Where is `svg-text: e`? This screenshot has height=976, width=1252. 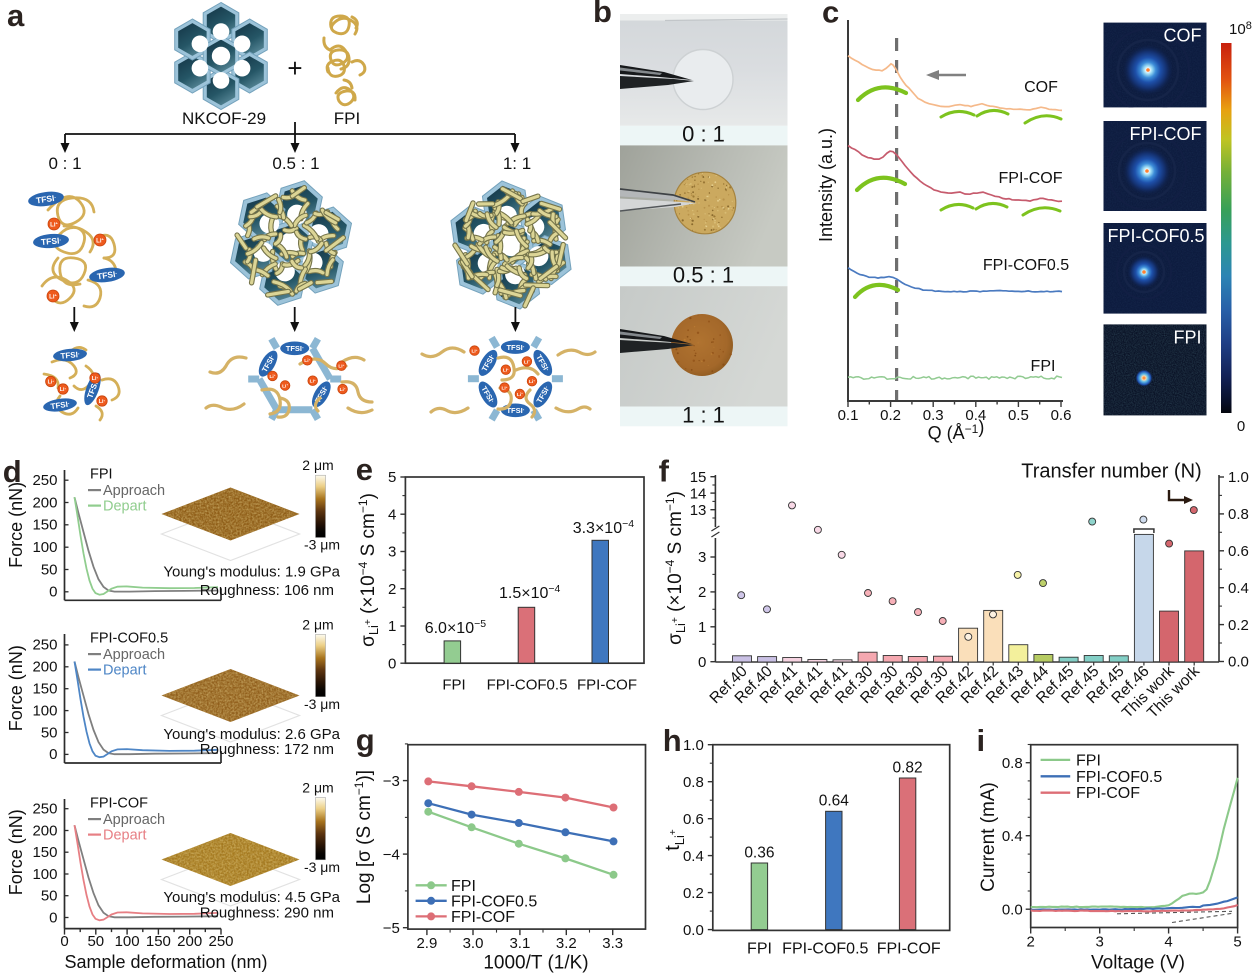 svg-text: e is located at coordinates (364, 469).